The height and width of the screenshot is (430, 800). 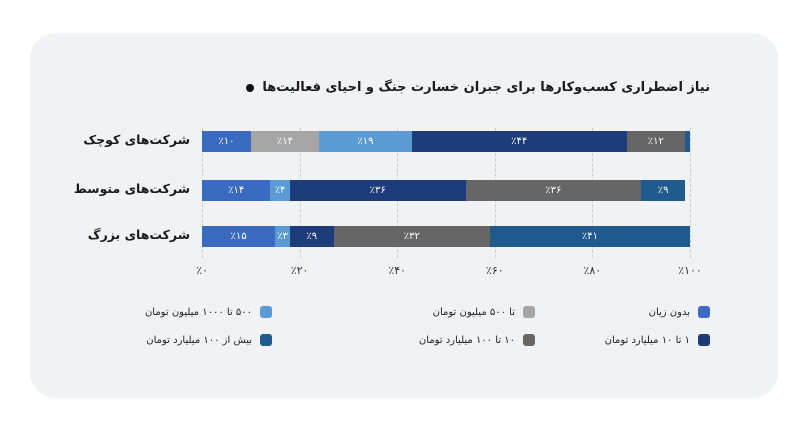 I want to click on x-tick-label: ٪۶۰, so click(x=494, y=270).